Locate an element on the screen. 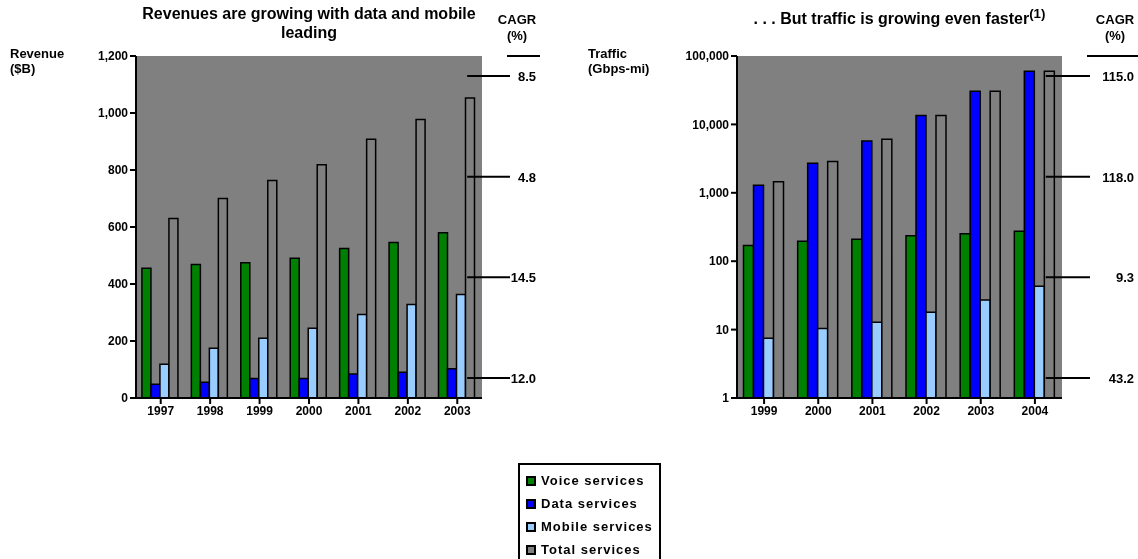 The height and width of the screenshot is (559, 1138). y-tick-label: 1 is located at coordinates (726, 398).